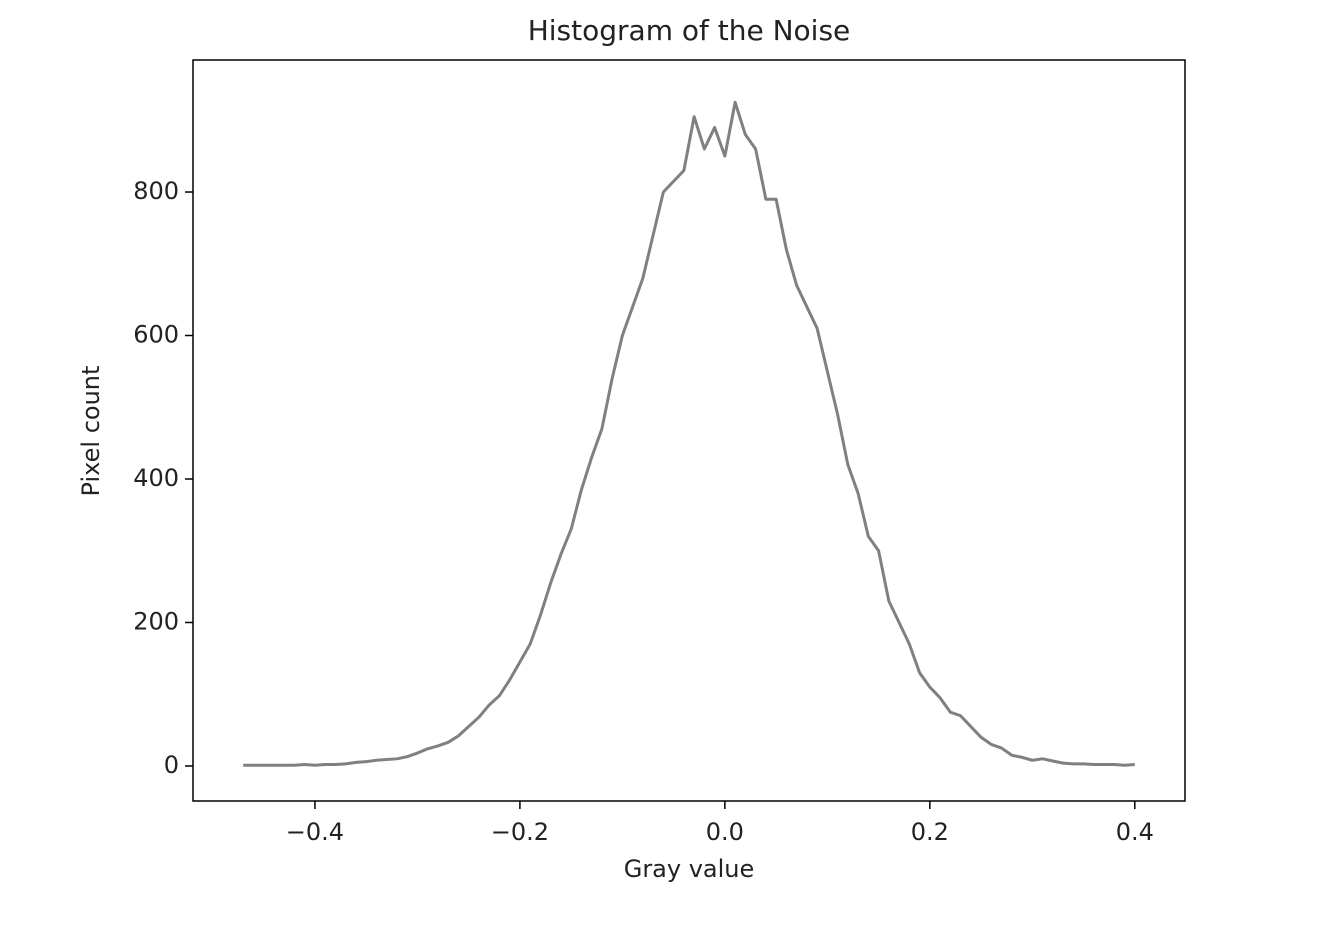 Image resolution: width=1328 pixels, height=934 pixels. I want to click on chart-title: Histogram of the Noise, so click(689, 30).